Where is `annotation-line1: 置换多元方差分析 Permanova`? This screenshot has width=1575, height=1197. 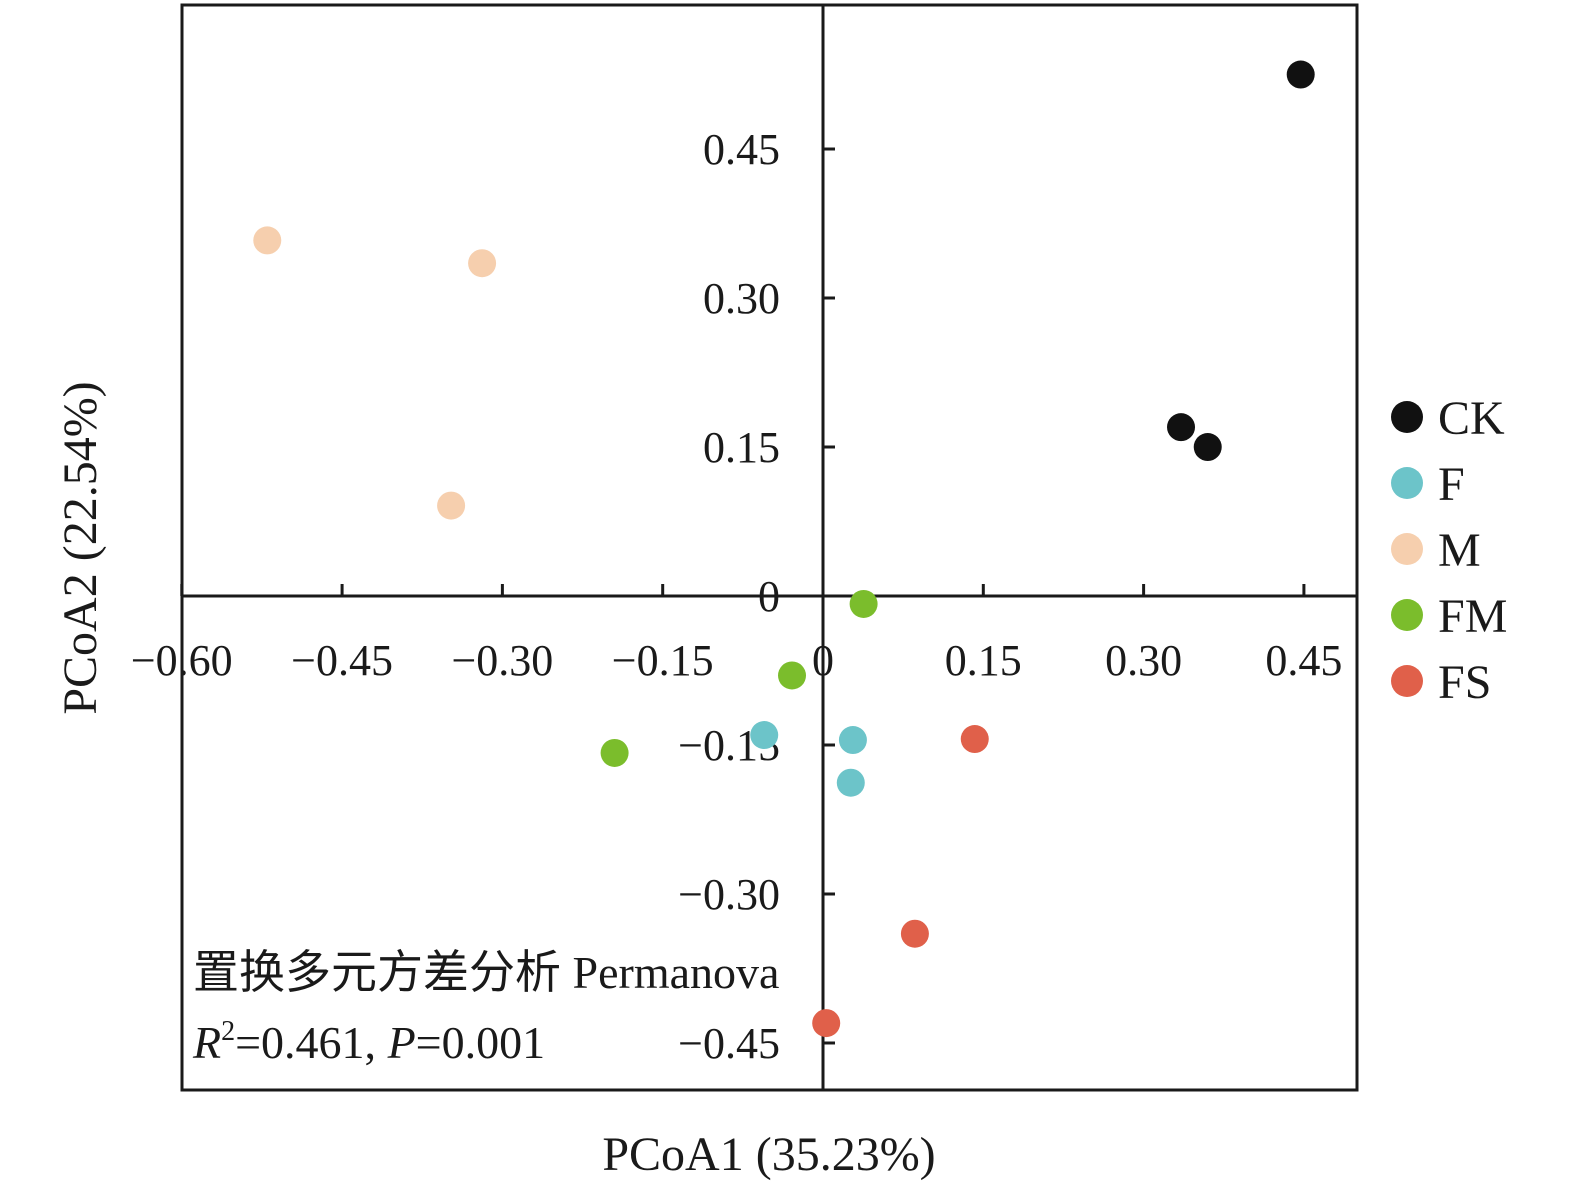 annotation-line1: 置换多元方差分析 Permanova is located at coordinates (486, 972).